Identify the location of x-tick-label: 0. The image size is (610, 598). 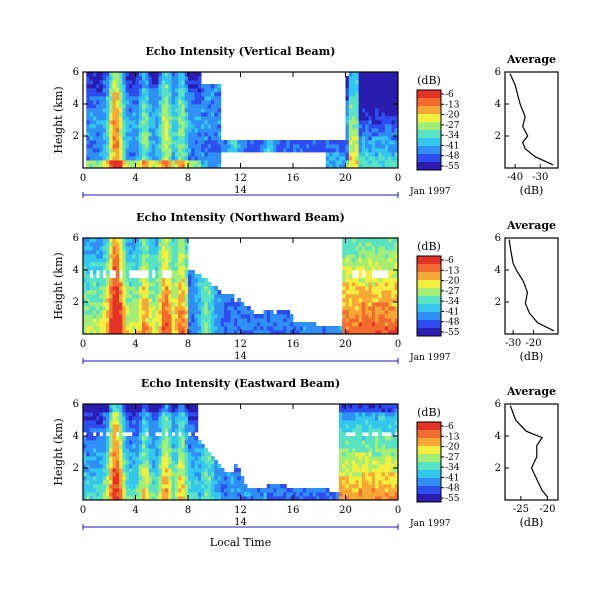
(83, 344).